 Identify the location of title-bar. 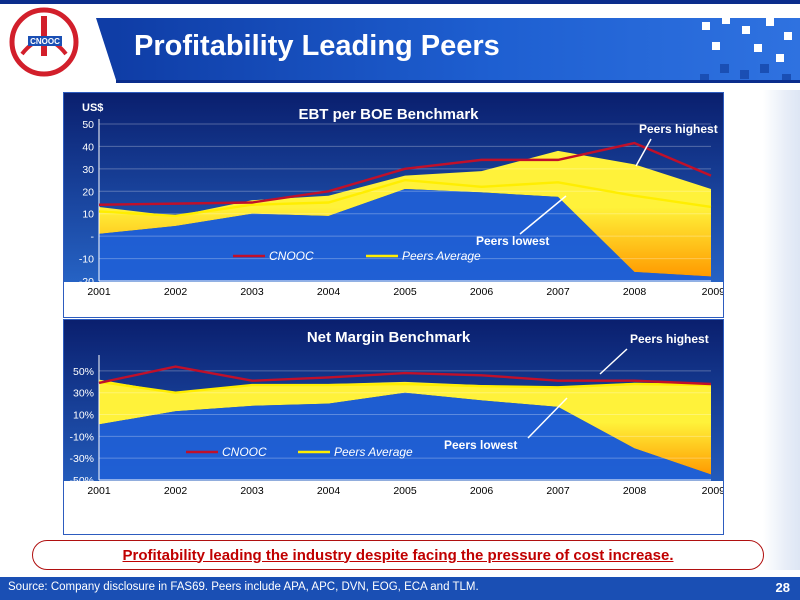
(448, 49).